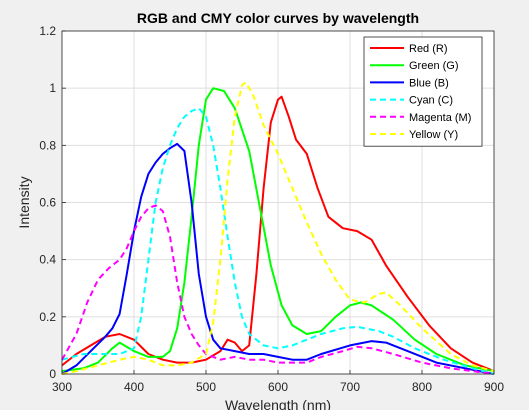 This screenshot has width=529, height=410. What do you see at coordinates (62, 387) in the screenshot?
I see `x-tick-label: 300` at bounding box center [62, 387].